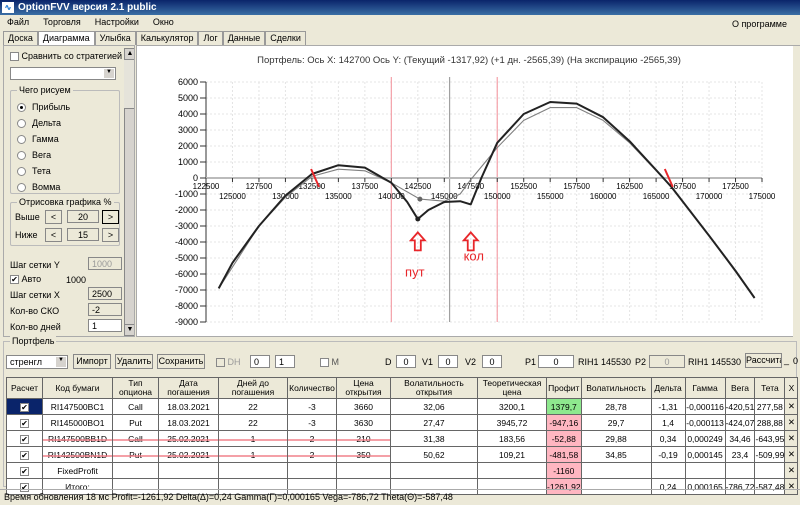  Describe the element at coordinates (402, 470) in the screenshot. I see `table-row: ✔ FixedProfit -1160 ✕` at that location.